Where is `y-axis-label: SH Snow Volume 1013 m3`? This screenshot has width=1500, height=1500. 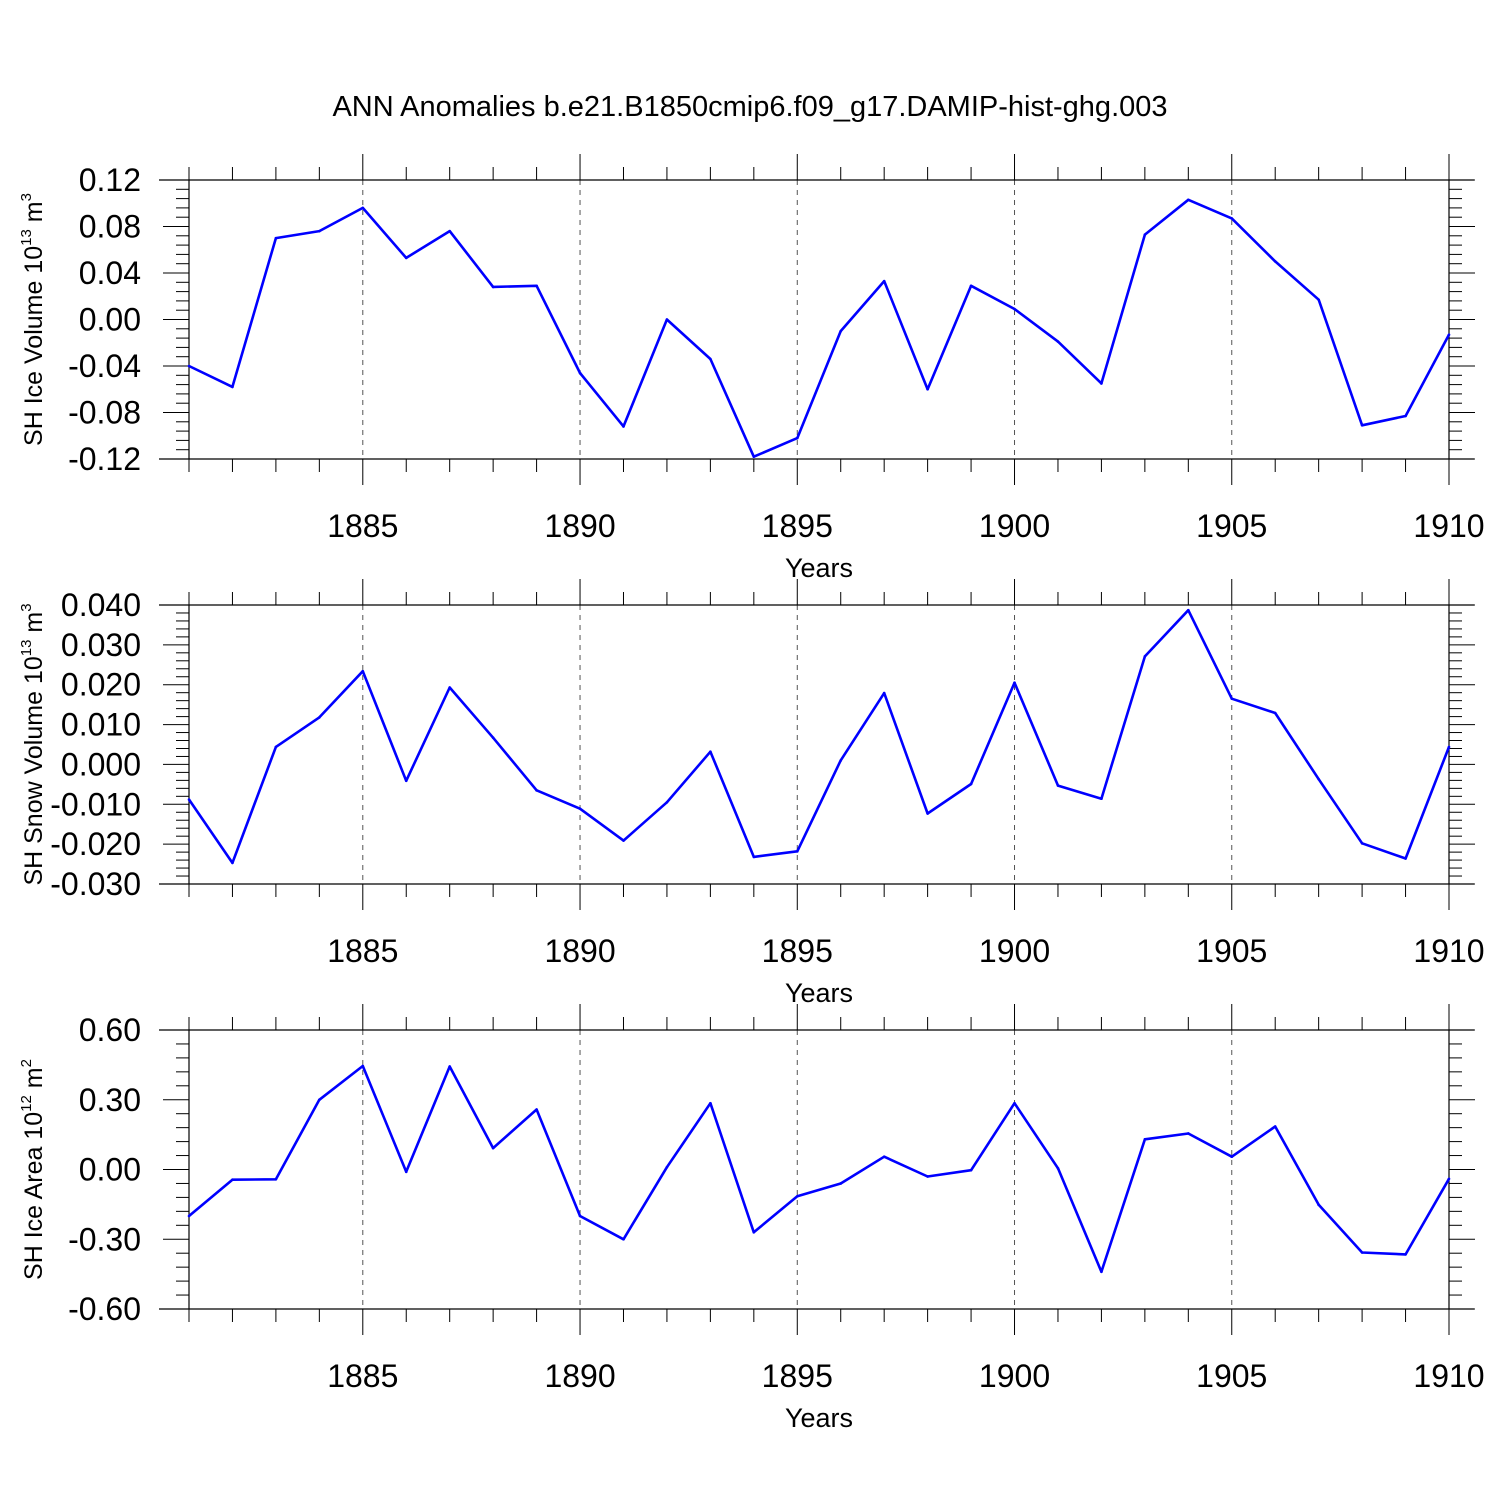 y-axis-label: SH Snow Volume 1013 m3 is located at coordinates (33, 744).